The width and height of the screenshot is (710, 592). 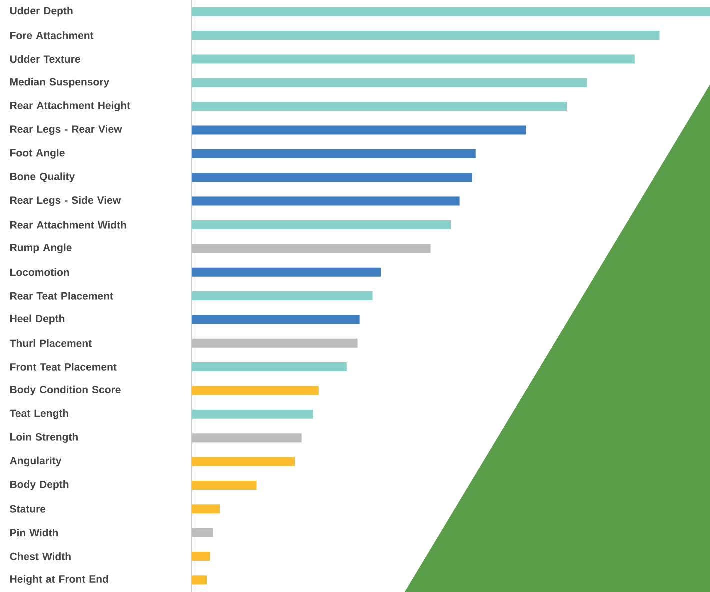 What do you see at coordinates (66, 130) in the screenshot?
I see `y-tick-label: Rear Legs - Rear View` at bounding box center [66, 130].